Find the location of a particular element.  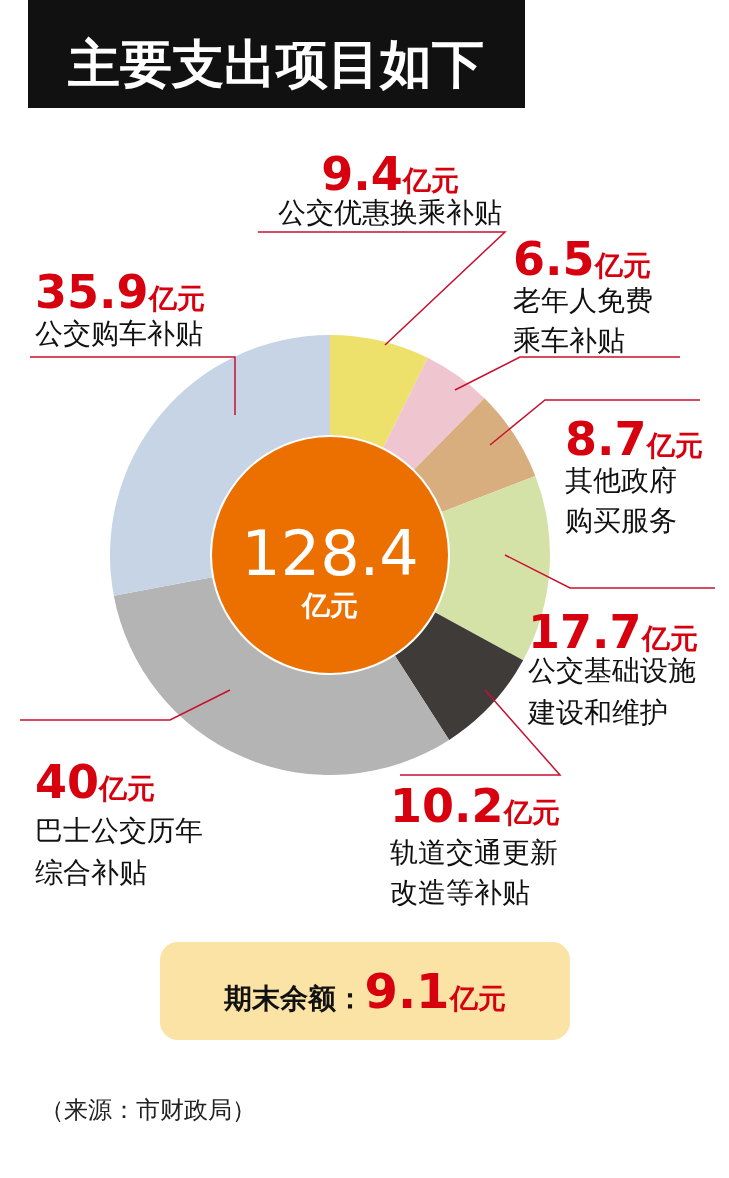

text: （来源：市财政局） is located at coordinates (148, 1110).